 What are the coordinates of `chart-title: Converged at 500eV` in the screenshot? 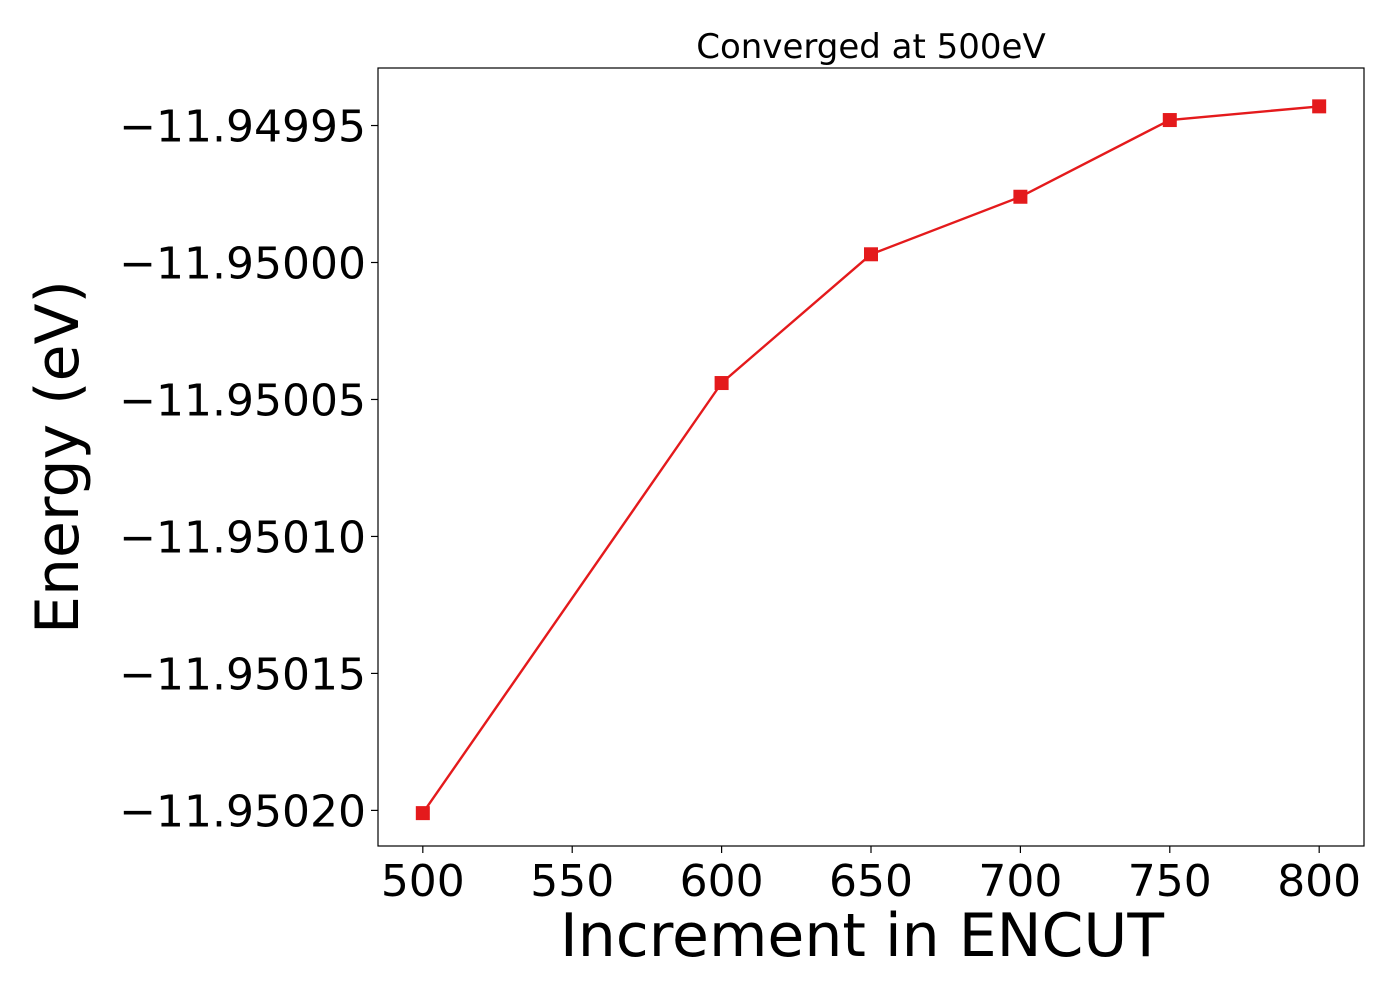 It's located at (870, 47).